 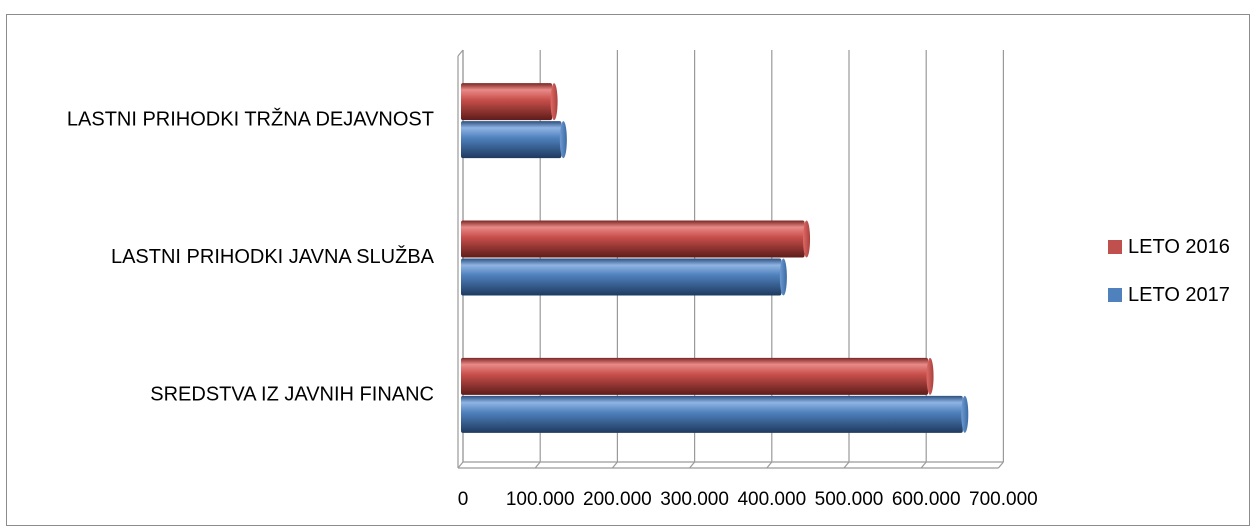 I want to click on x-tick-label: 500.000, so click(x=849, y=499).